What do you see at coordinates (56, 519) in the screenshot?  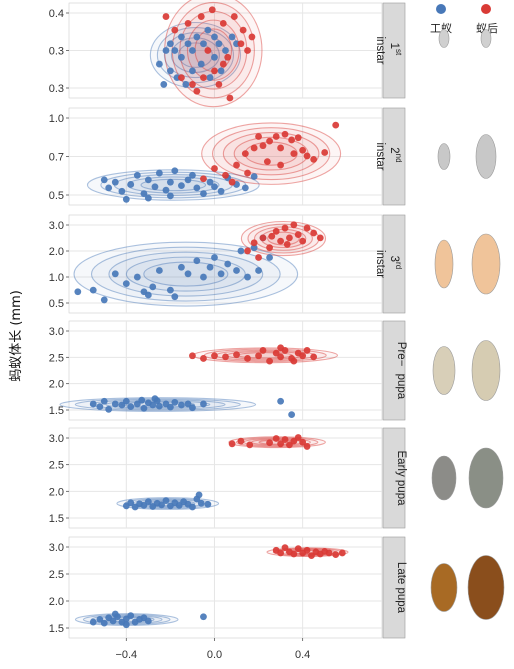 I see `y-tick-label: 1.5` at bounding box center [56, 519].